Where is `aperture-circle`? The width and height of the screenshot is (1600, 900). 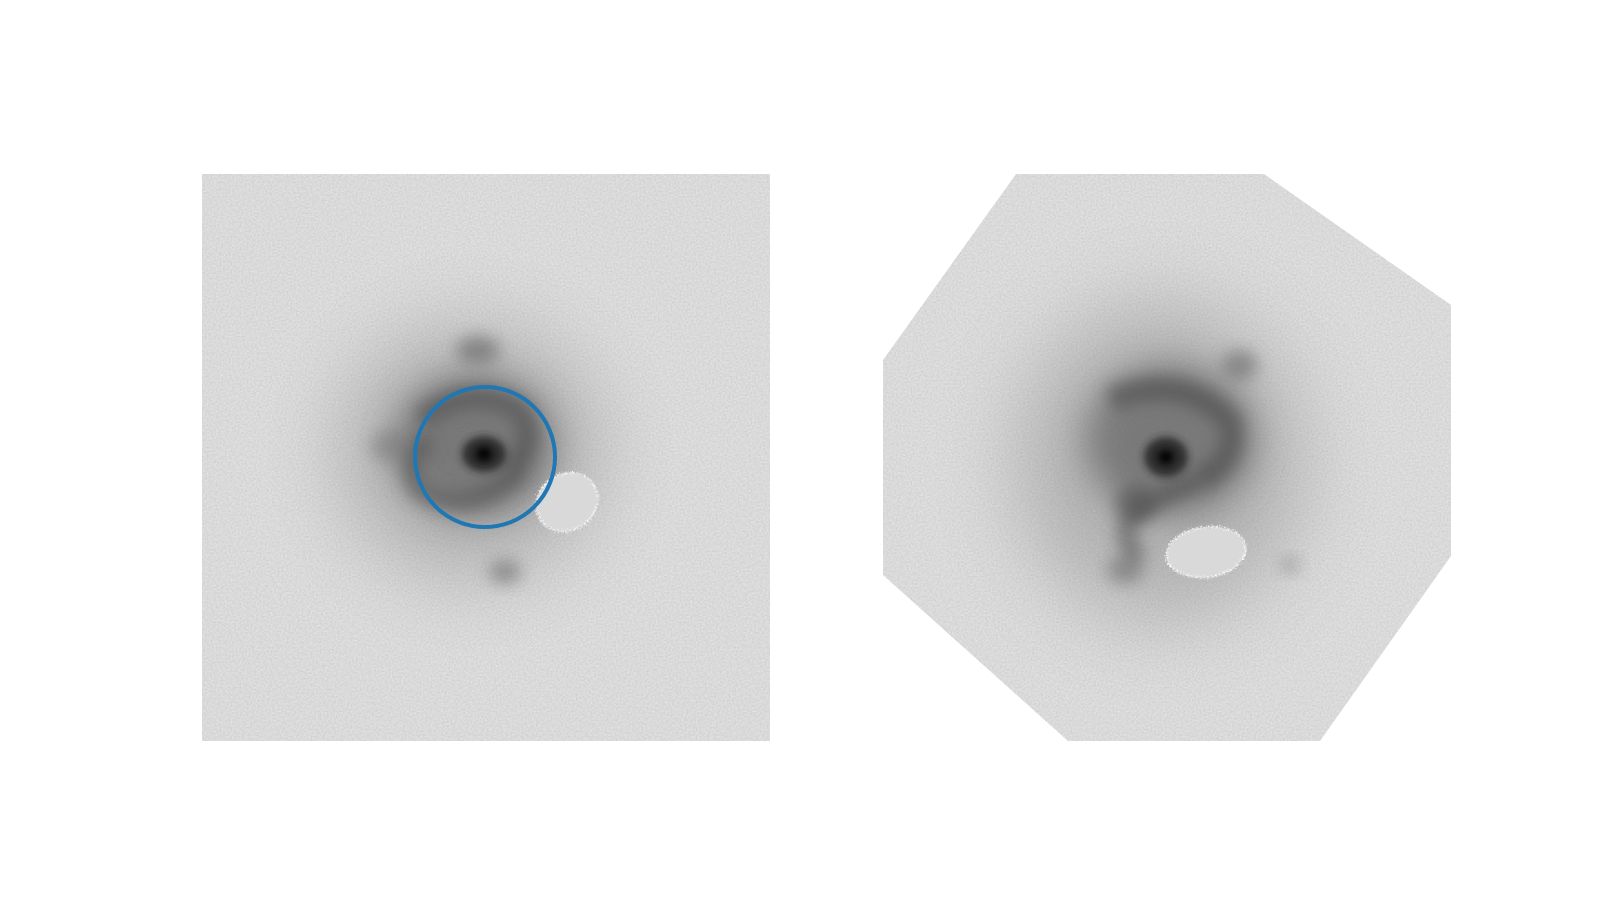
aperture-circle is located at coordinates (485, 457).